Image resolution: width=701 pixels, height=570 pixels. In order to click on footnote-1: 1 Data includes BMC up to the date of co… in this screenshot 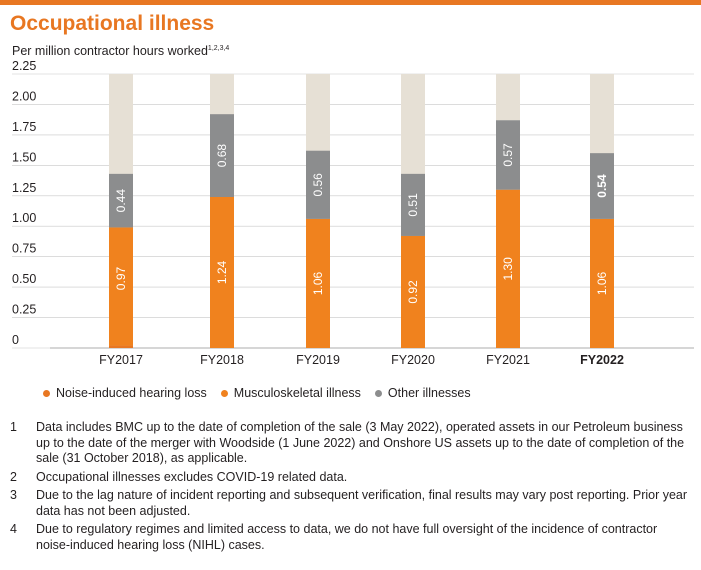, I will do `click(350, 443)`.